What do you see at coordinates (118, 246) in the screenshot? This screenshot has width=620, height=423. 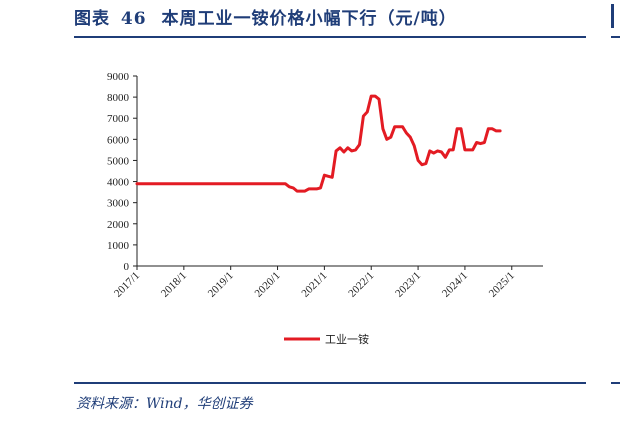 I see `y-tick-label: 1000` at bounding box center [118, 246].